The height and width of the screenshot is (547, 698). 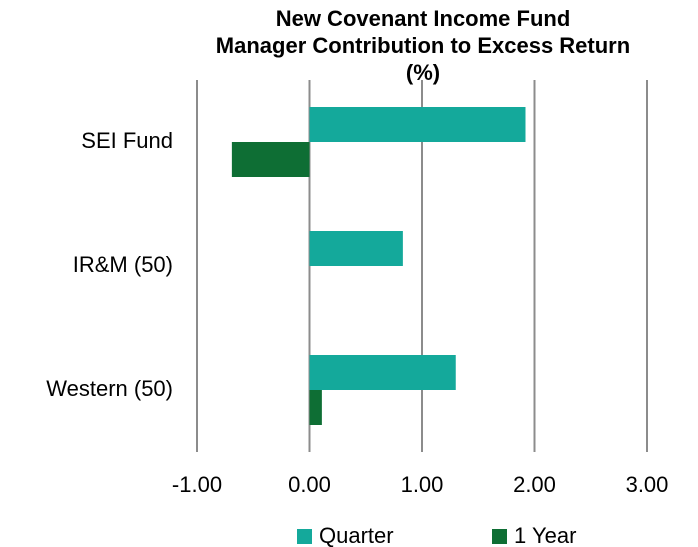 What do you see at coordinates (123, 264) in the screenshot?
I see `y-tick-label: IR&M (50)` at bounding box center [123, 264].